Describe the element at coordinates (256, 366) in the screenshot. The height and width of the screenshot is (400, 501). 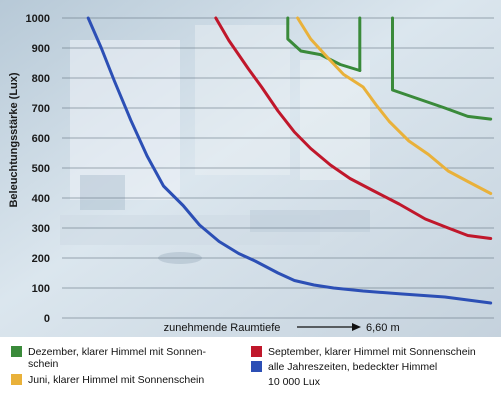
I see `legend-swatch-bedeckt` at that location.